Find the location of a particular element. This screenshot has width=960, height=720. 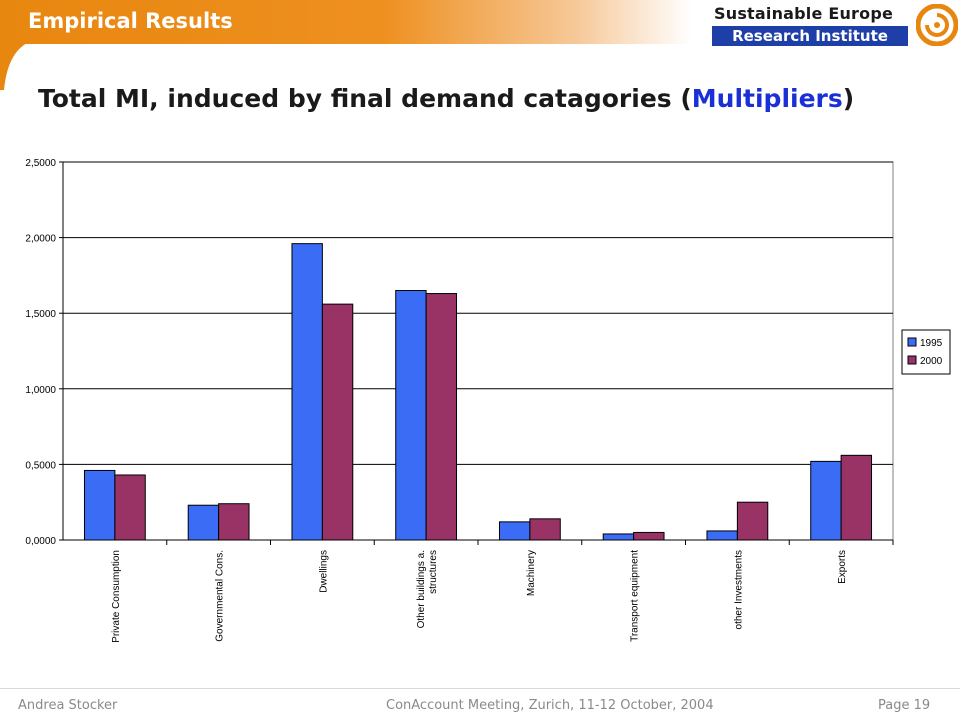

x-category-label-line: Other buildings a. is located at coordinates (421, 589).